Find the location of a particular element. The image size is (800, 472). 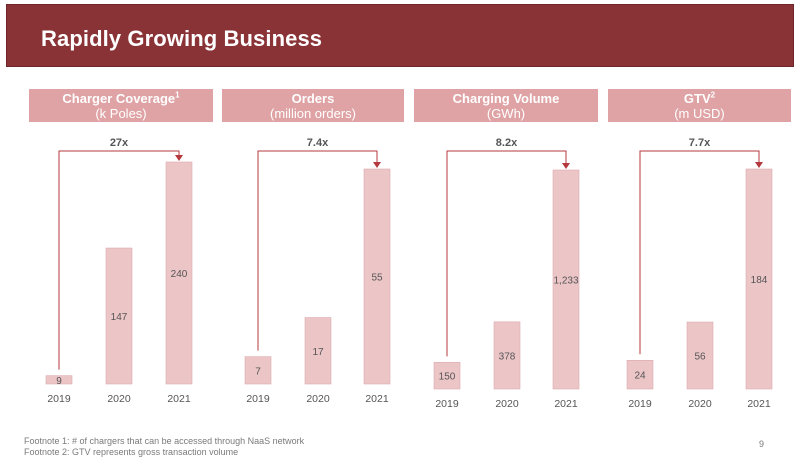

growth-multiple-label: 7.4x is located at coordinates (318, 143).